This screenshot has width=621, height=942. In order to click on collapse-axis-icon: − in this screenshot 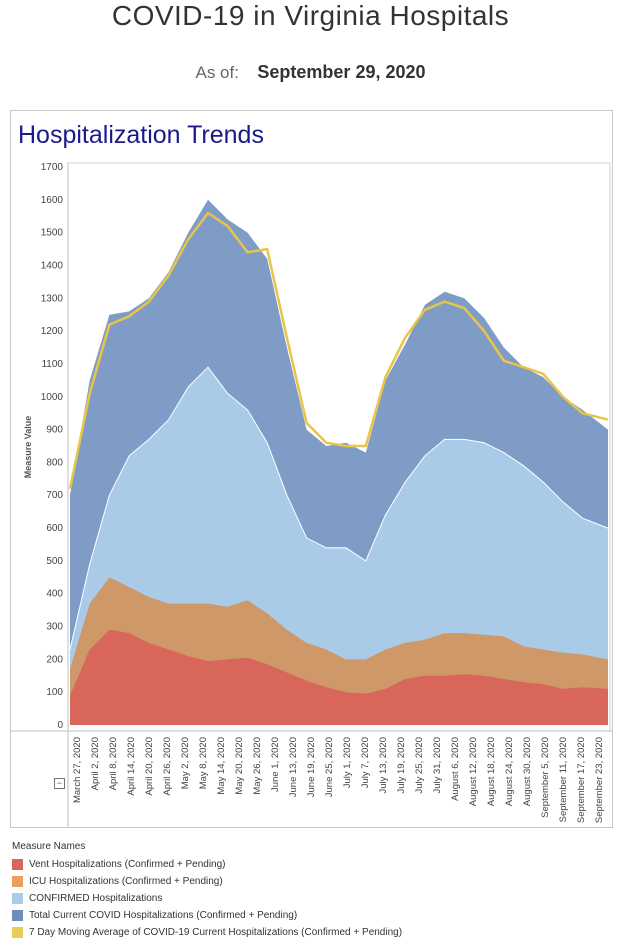, I will do `click(59, 783)`.